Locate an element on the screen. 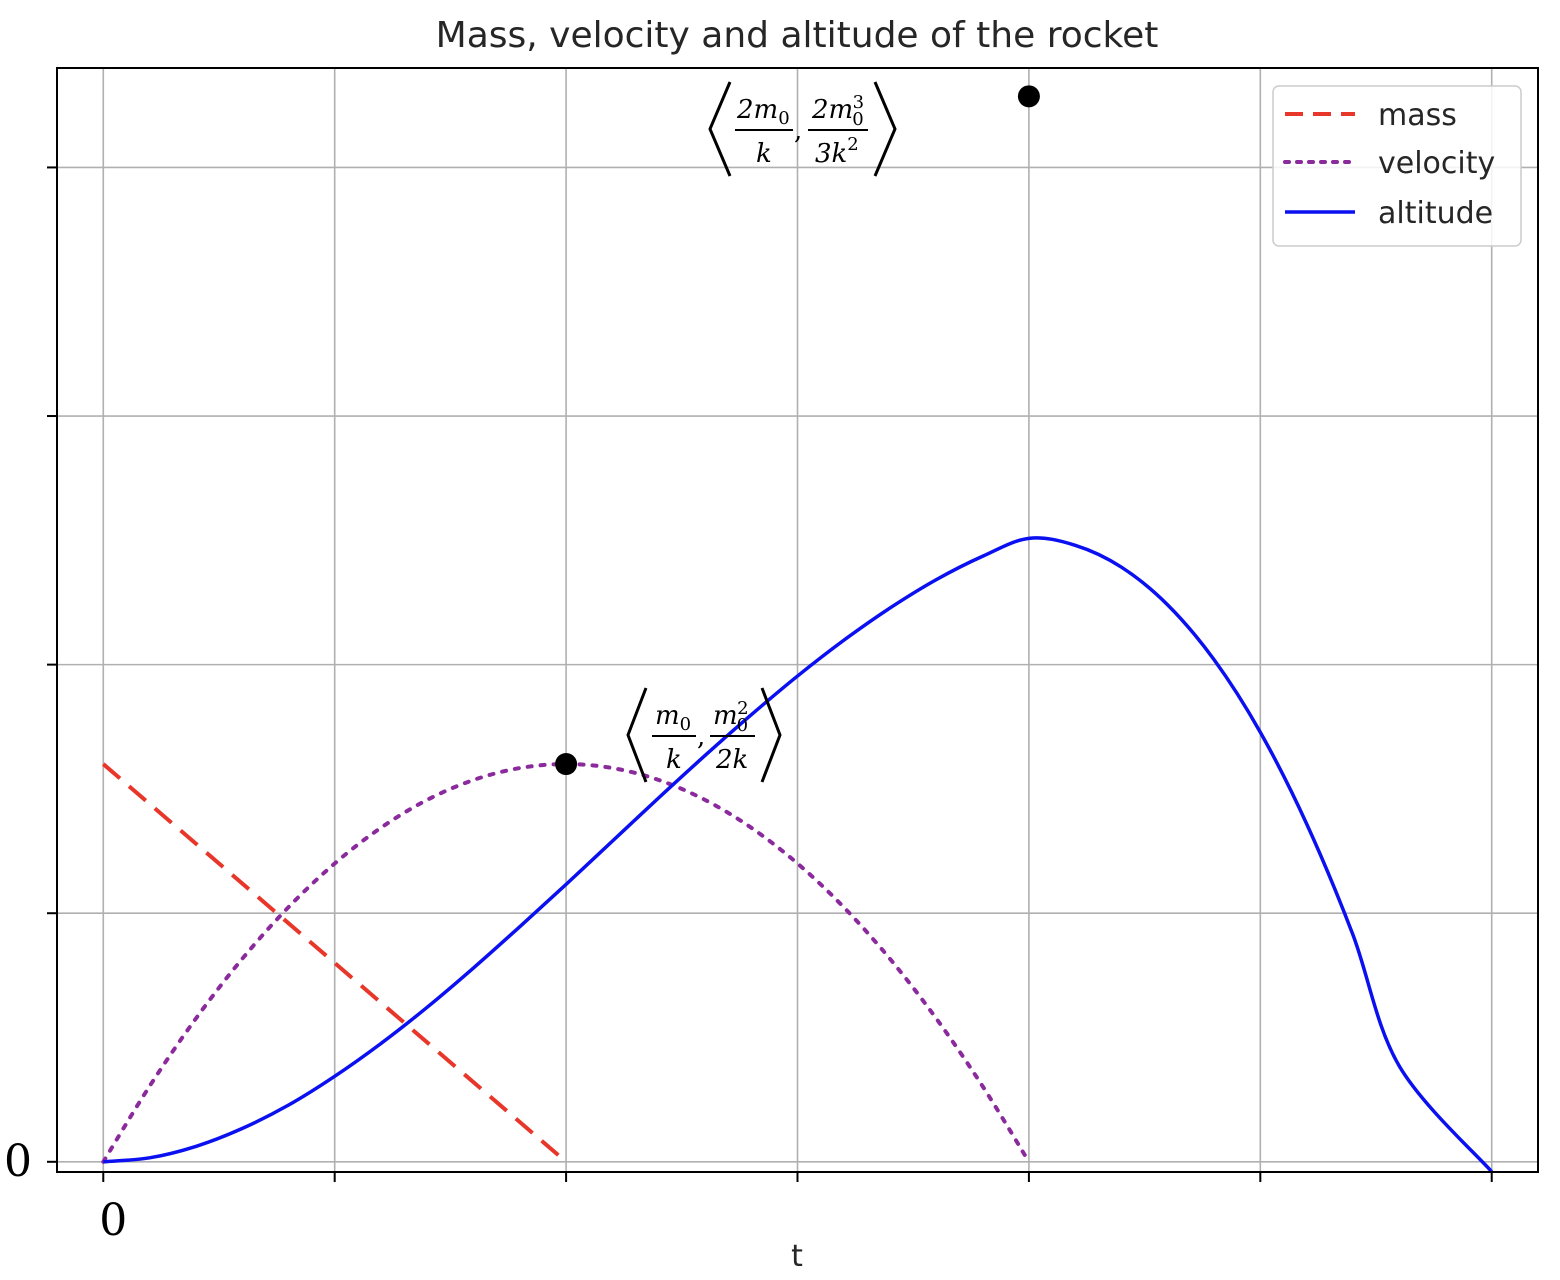 This screenshot has width=1560, height=1280. annotation-1-comma: , is located at coordinates (701, 737).